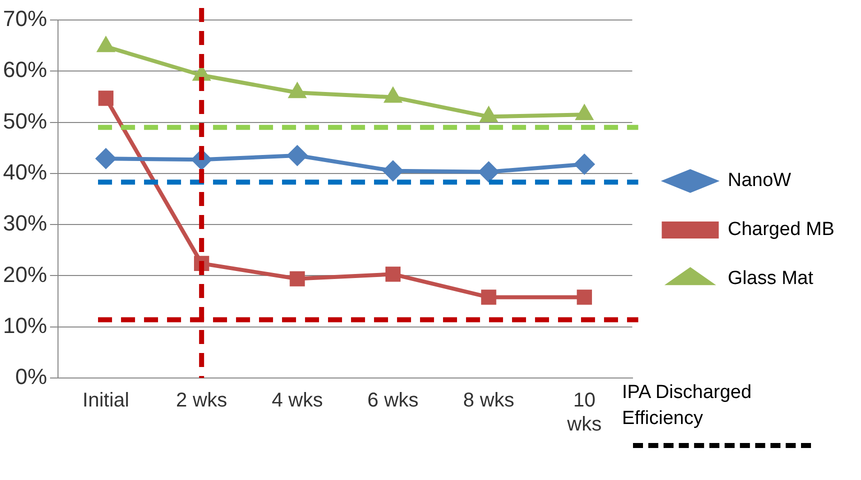  Describe the element at coordinates (393, 401) in the screenshot. I see `x-tick-label: 6 wks` at that location.